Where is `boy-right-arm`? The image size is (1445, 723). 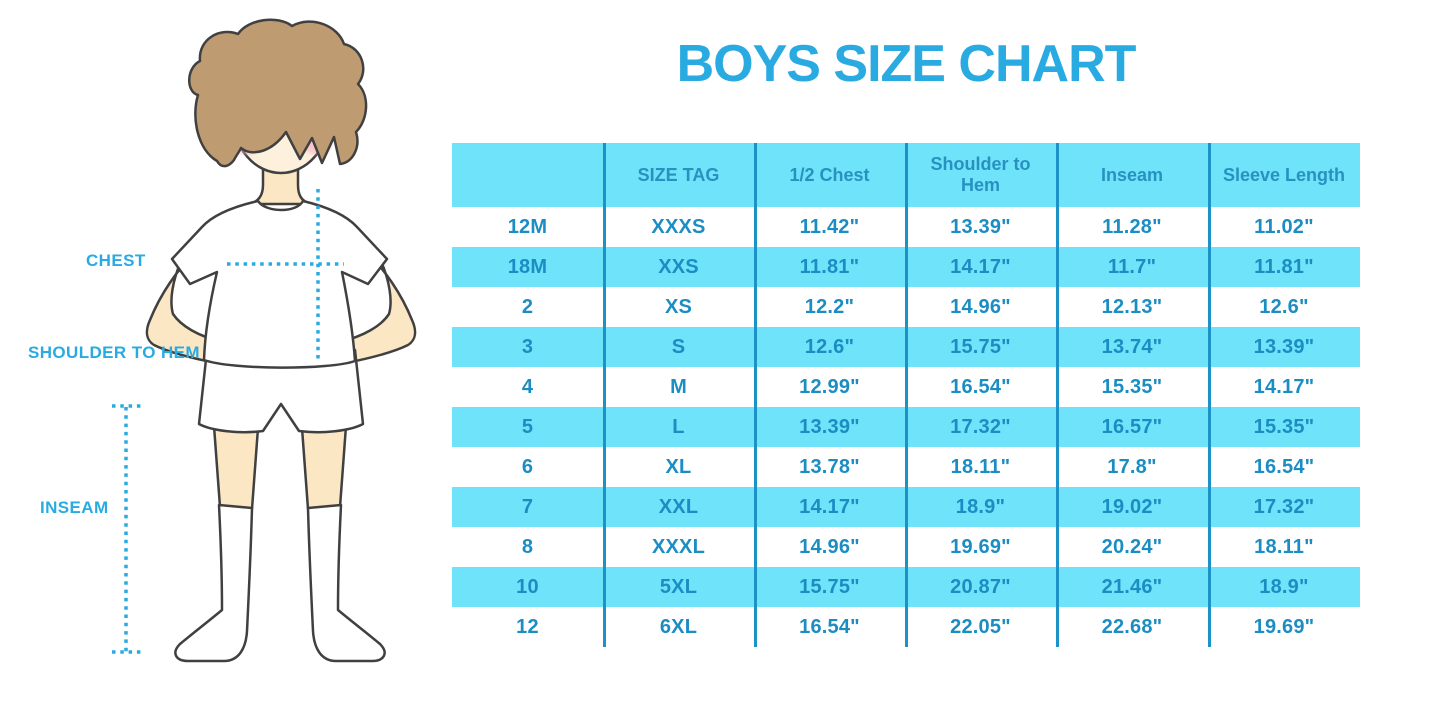 boy-right-arm is located at coordinates (377, 307).